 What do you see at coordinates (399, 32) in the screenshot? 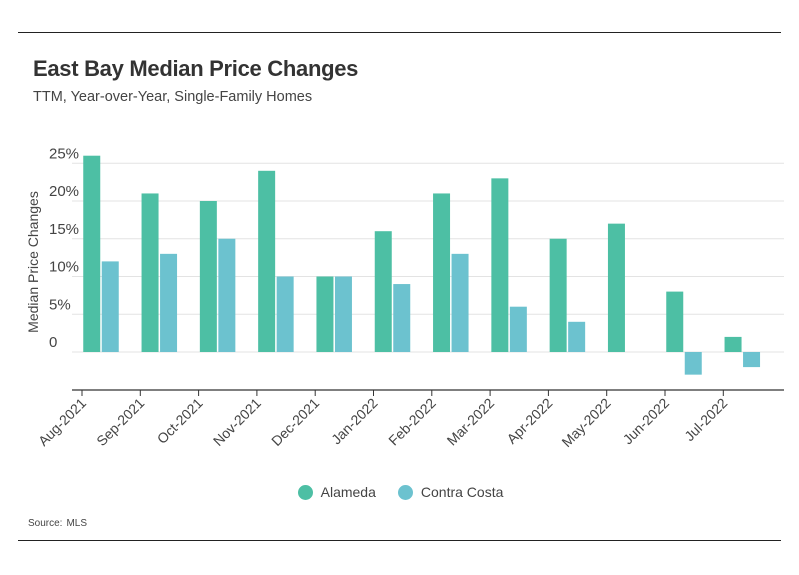
I see `top-rule` at bounding box center [399, 32].